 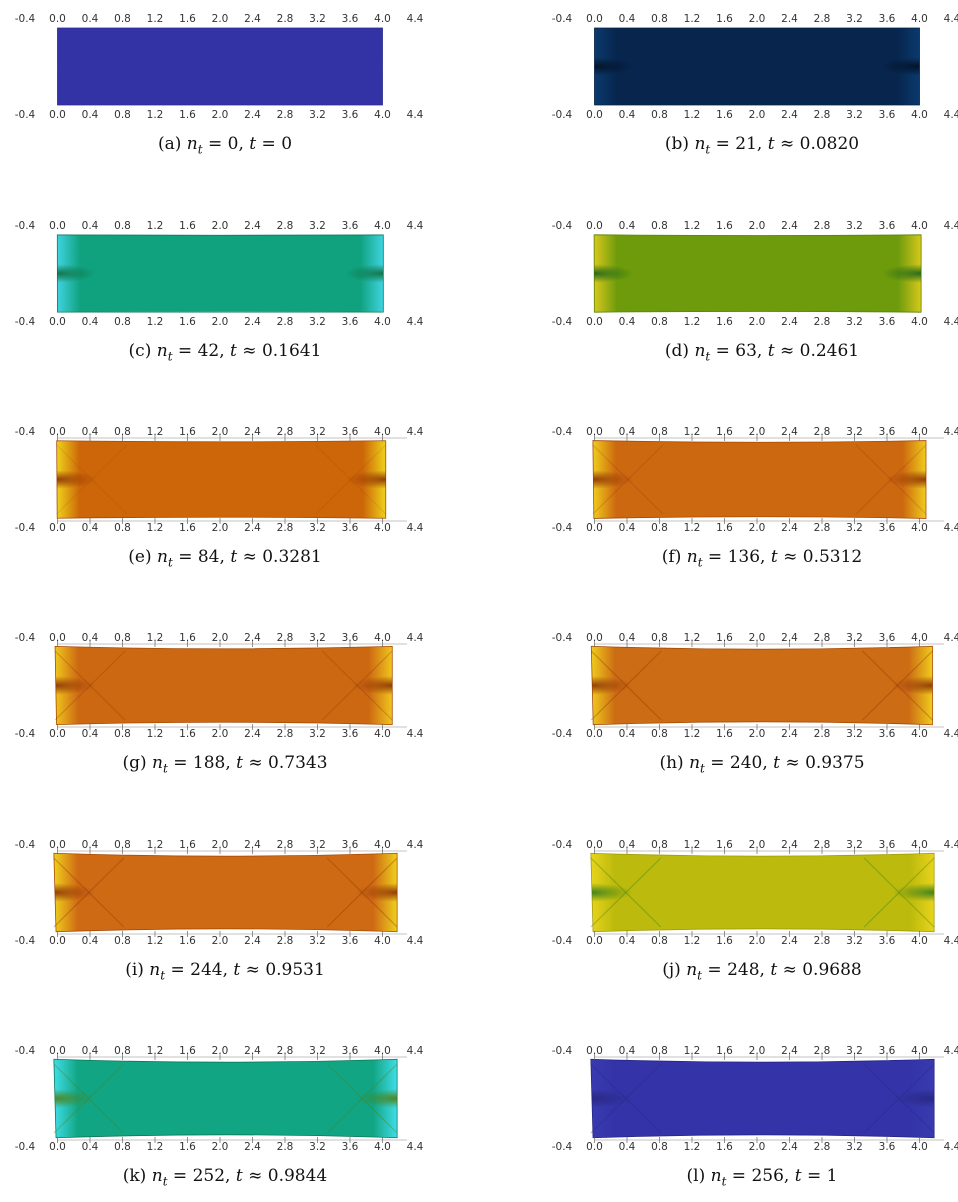 I want to click on nt-value: 240, so click(x=746, y=763).